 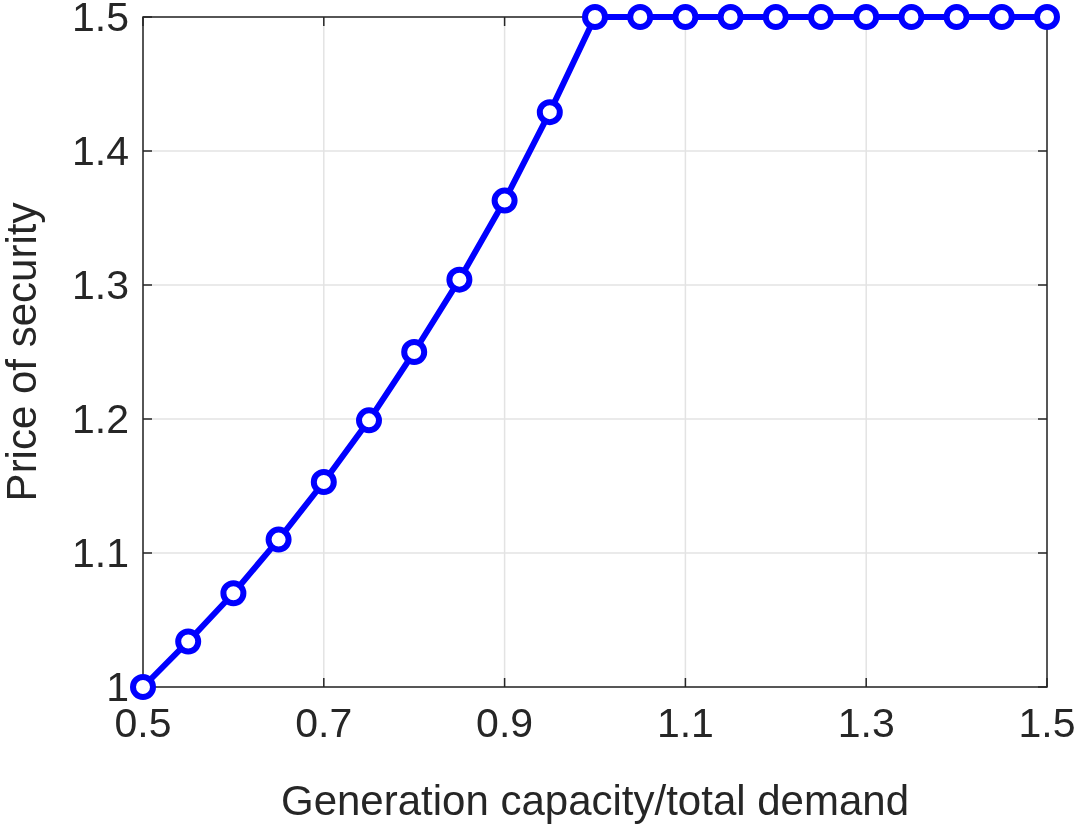 What do you see at coordinates (100, 553) in the screenshot?
I see `y-tick-label: 1.1` at bounding box center [100, 553].